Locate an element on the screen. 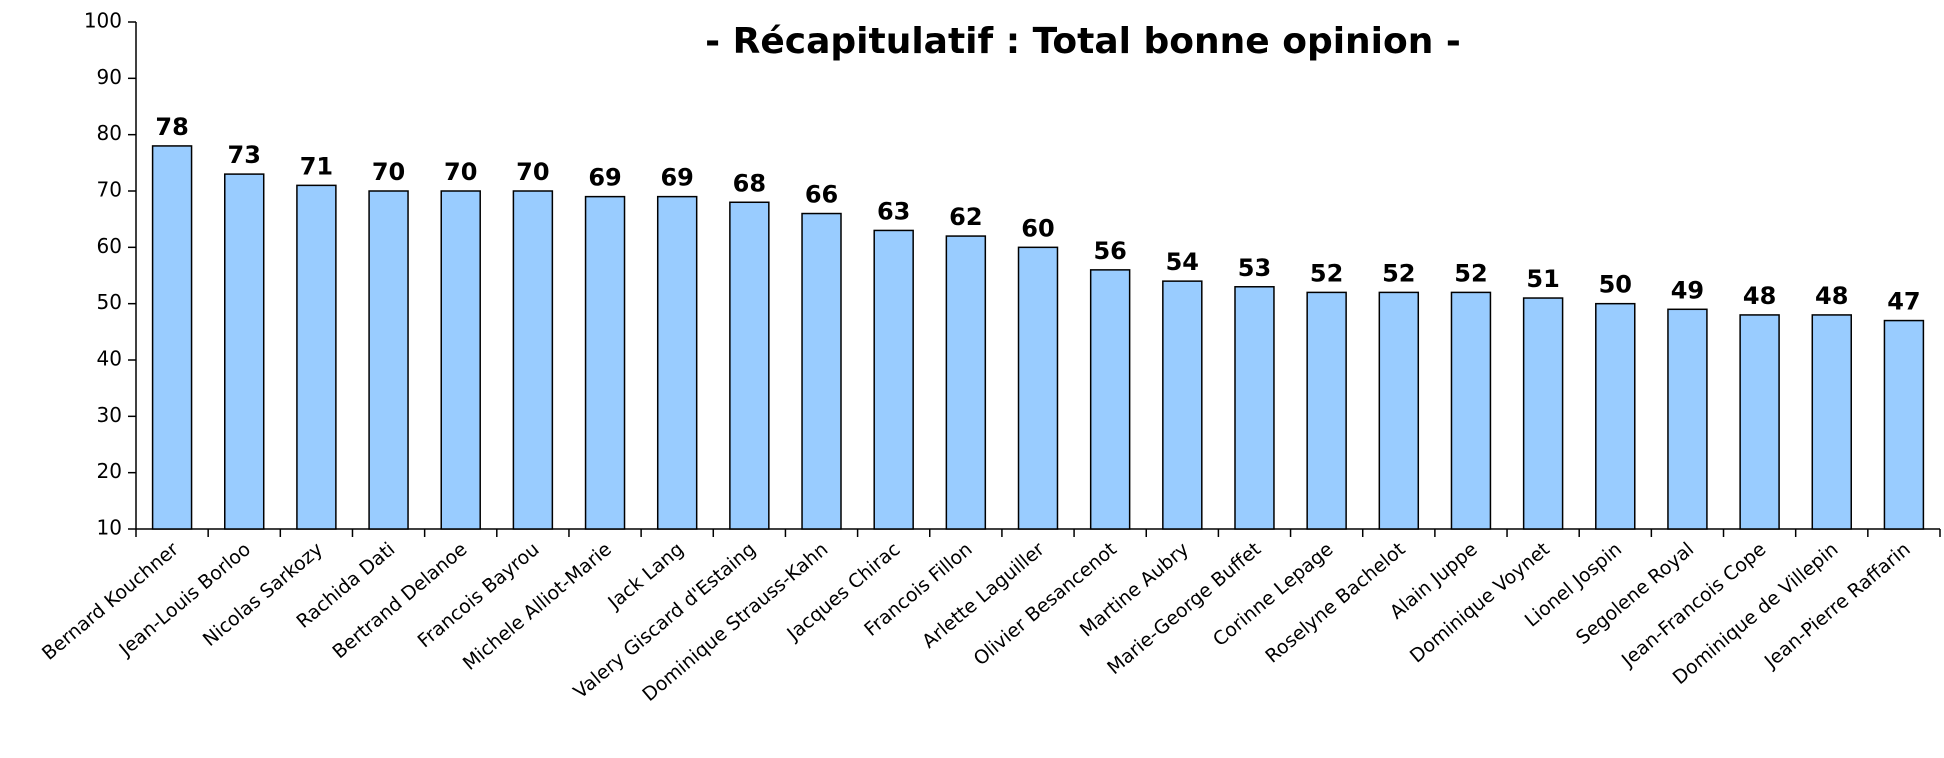  y-tick-label: 60 is located at coordinates (109, 246).